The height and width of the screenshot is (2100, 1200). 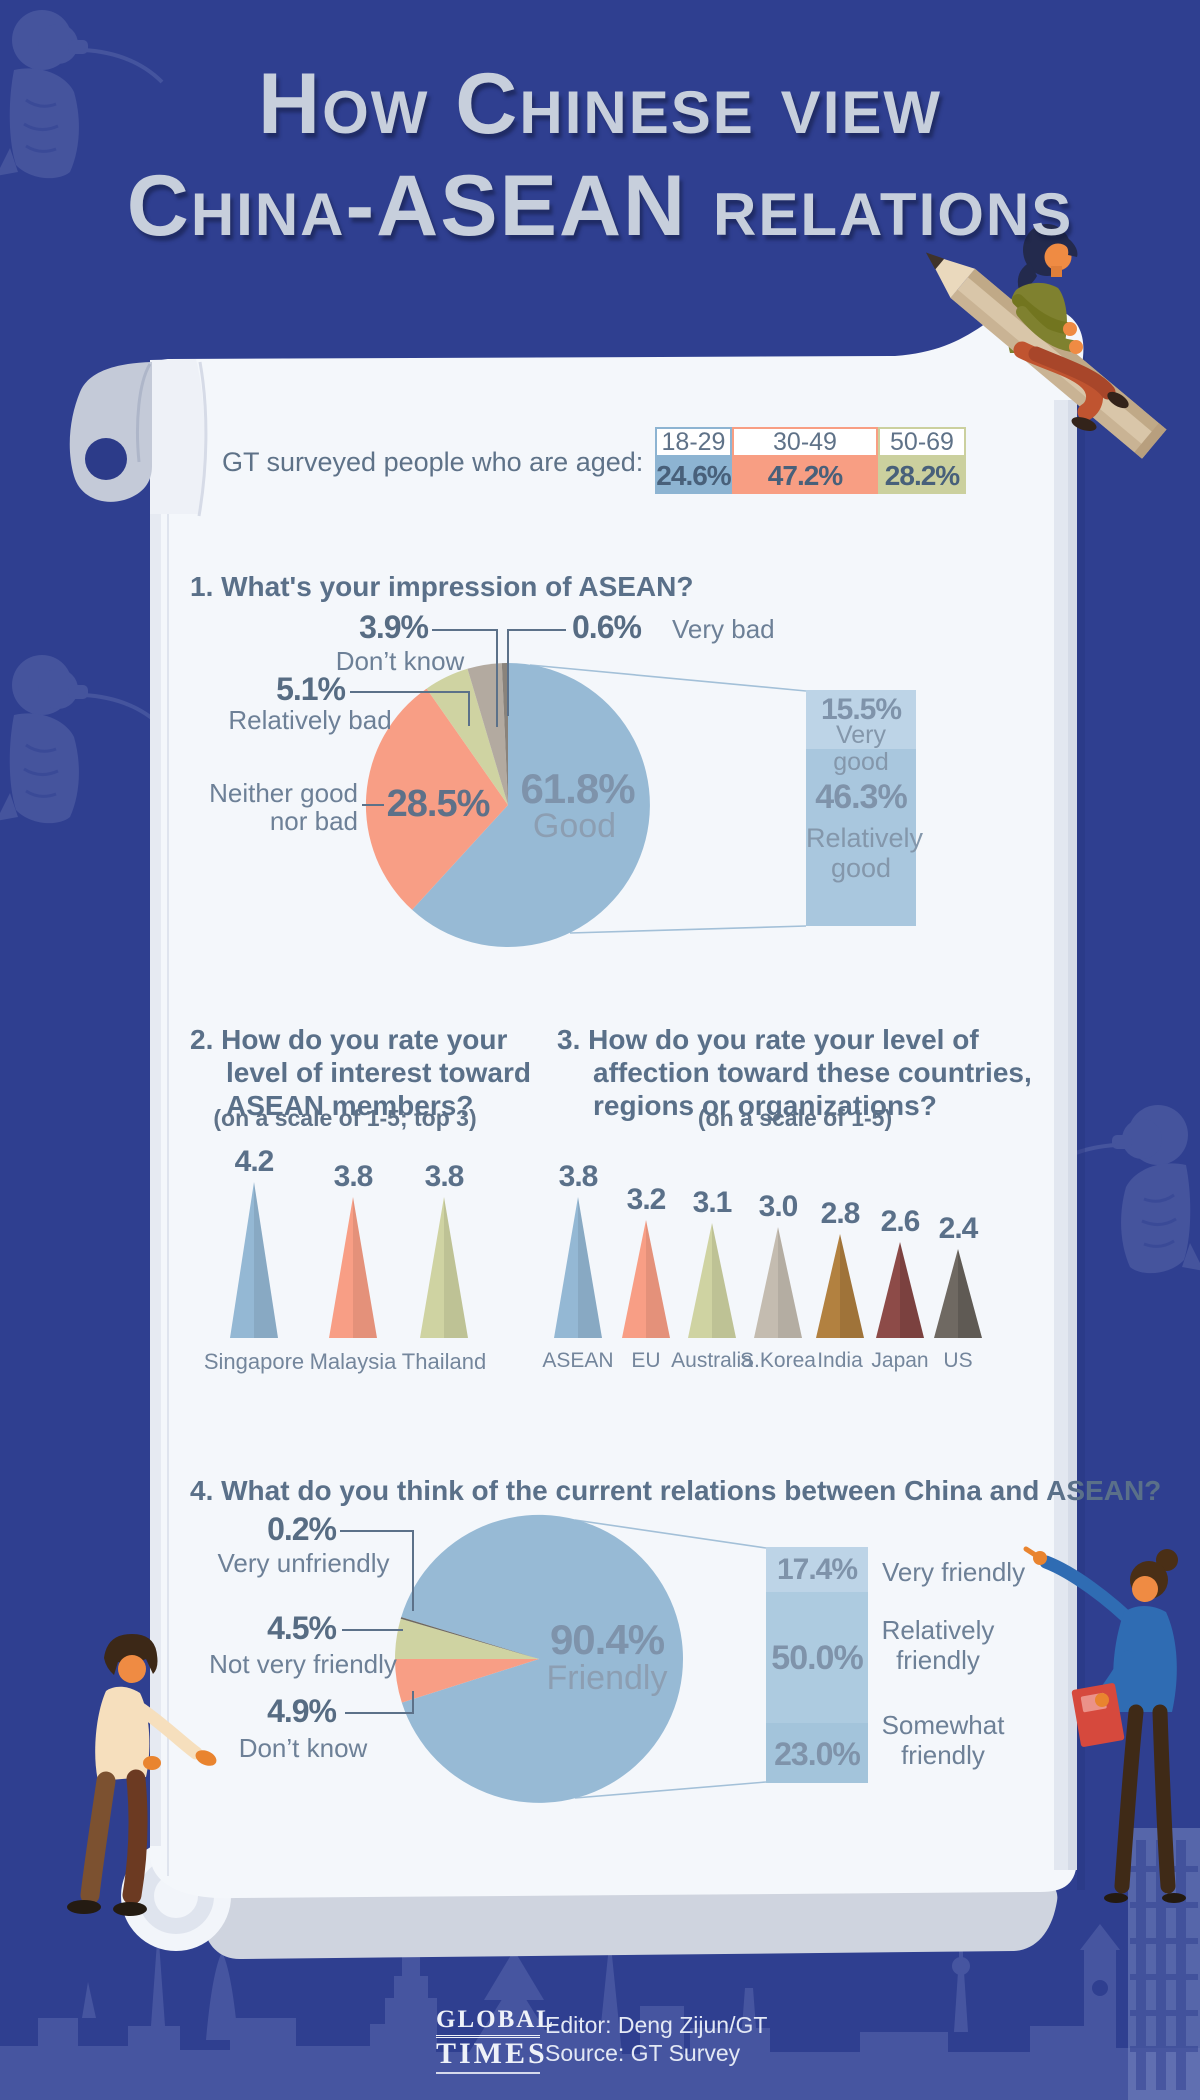 I want to click on age-col-30-49: 30-49 47.2%, so click(x=805, y=460).